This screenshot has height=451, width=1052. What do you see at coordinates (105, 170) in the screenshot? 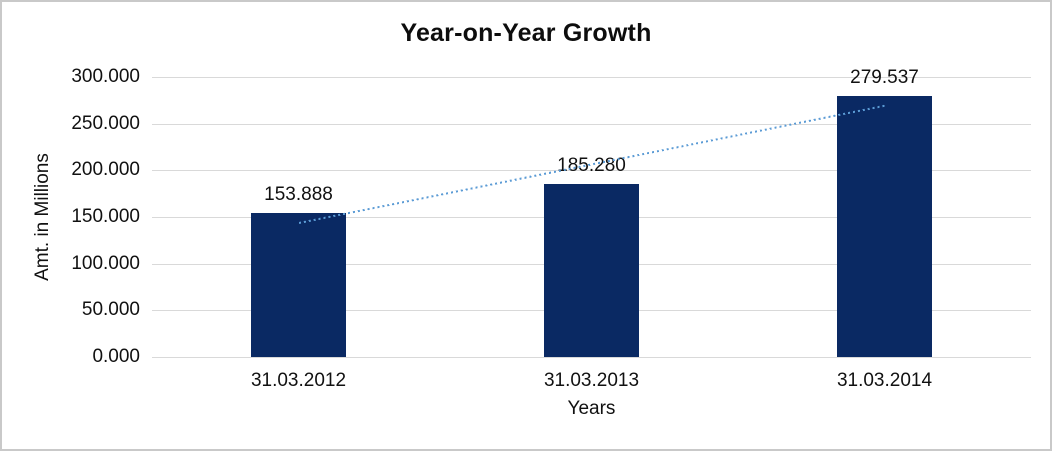
I see `y-tick-label: 200.000` at bounding box center [105, 170].